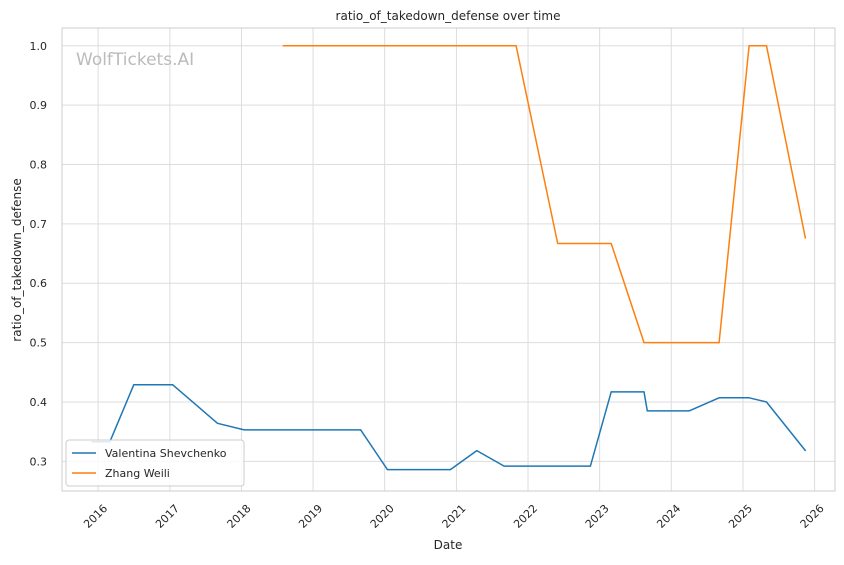  Describe the element at coordinates (39, 343) in the screenshot. I see `y-tick-label: 0.5` at that location.